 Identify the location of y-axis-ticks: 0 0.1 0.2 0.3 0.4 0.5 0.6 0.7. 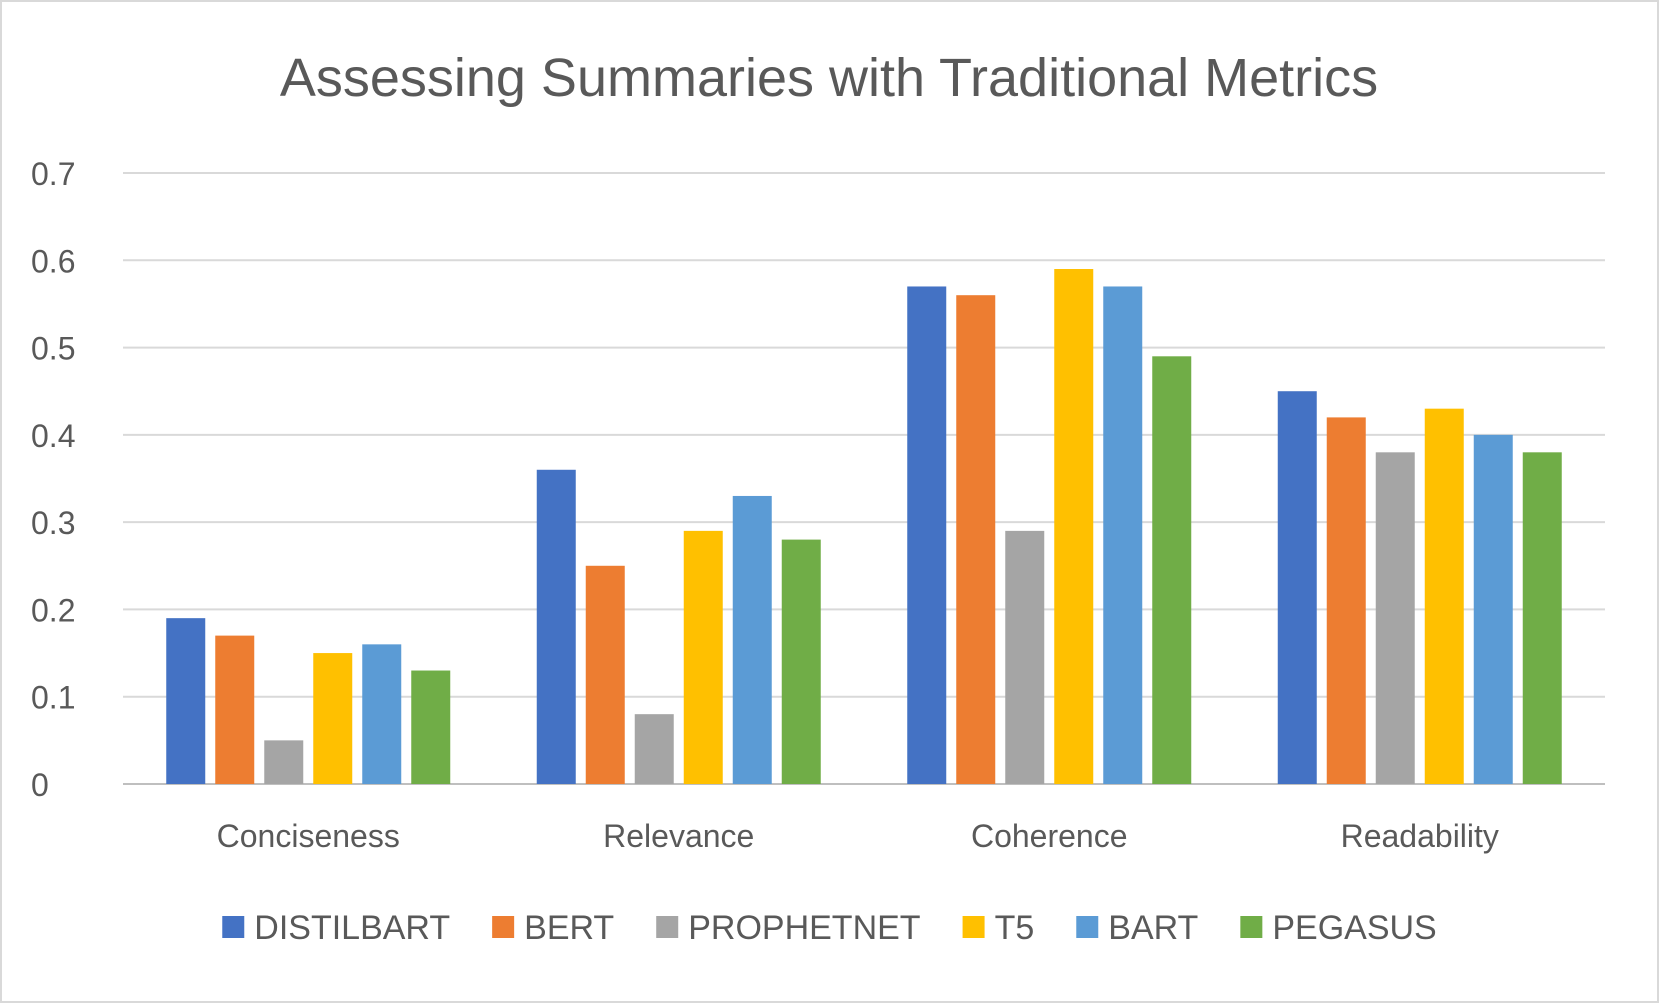
(53, 479).